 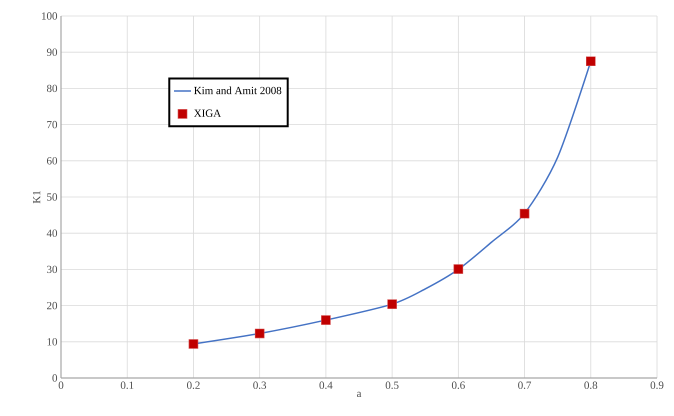 I want to click on y-tick-label: 80, so click(x=52, y=88).